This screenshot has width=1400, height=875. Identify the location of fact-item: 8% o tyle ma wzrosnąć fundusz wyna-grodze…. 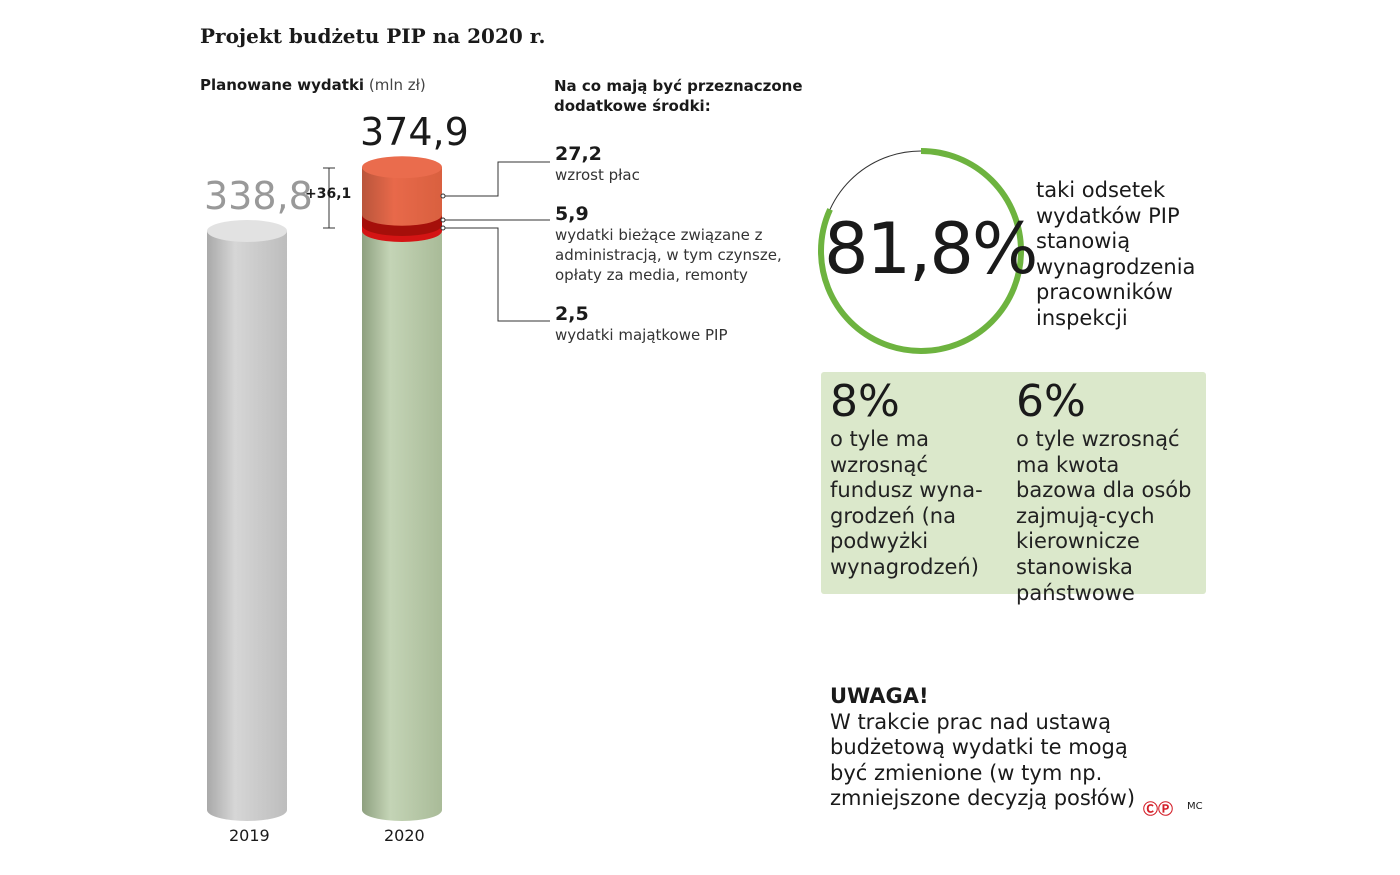
(906, 477).